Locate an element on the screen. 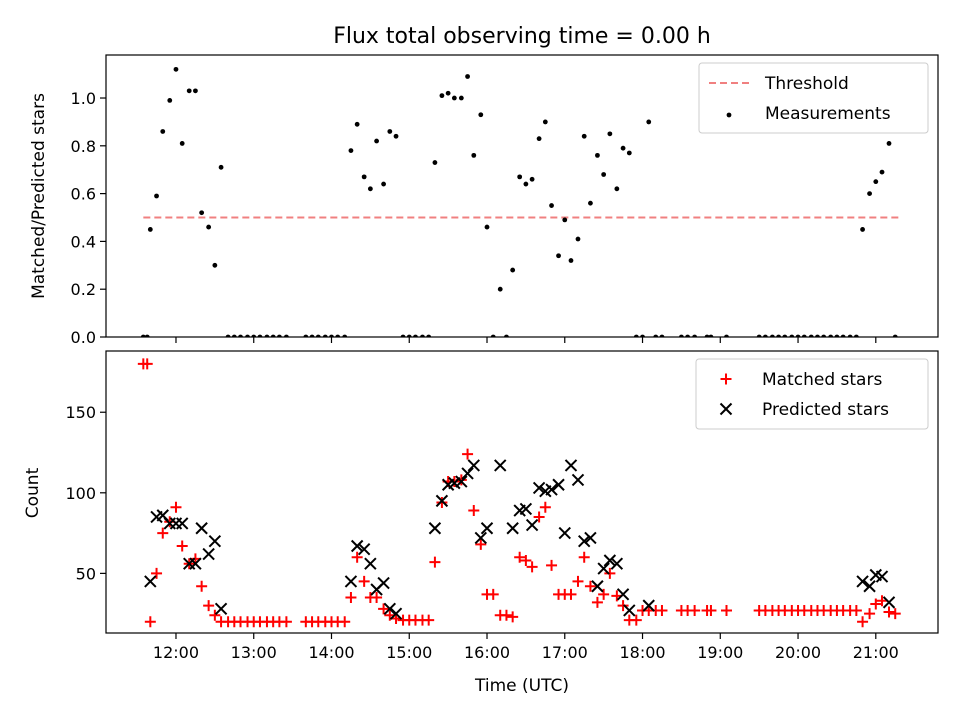 The width and height of the screenshot is (960, 720). top-legend is located at coordinates (813, 98).